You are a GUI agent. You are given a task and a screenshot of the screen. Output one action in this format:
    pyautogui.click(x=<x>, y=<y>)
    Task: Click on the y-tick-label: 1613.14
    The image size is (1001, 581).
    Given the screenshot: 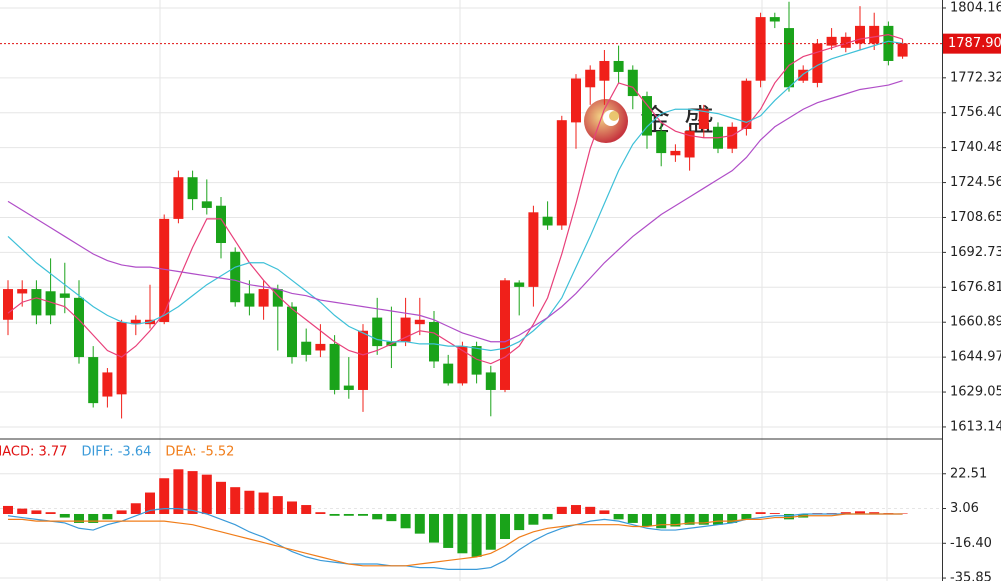 What is the action you would take?
    pyautogui.click(x=975, y=426)
    